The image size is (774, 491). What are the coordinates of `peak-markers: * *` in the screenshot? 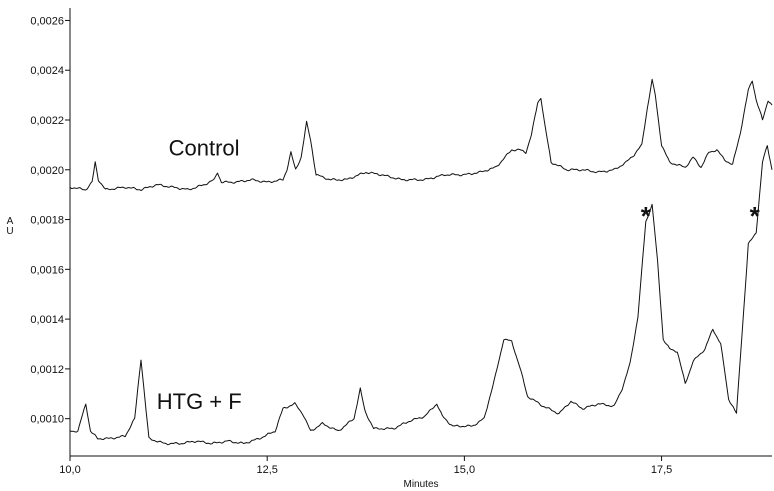 It's located at (701, 216).